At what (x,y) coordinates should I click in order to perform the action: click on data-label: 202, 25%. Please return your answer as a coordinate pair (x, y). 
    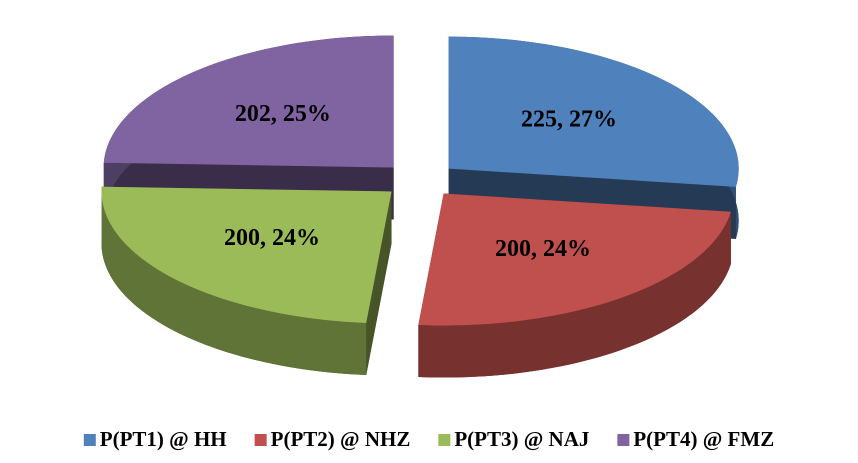
    Looking at the image, I should click on (283, 114).